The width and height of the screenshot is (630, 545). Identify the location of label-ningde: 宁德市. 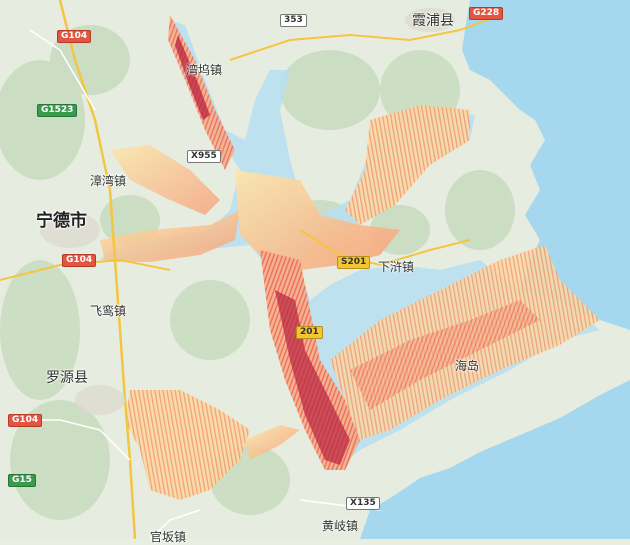
(61, 221).